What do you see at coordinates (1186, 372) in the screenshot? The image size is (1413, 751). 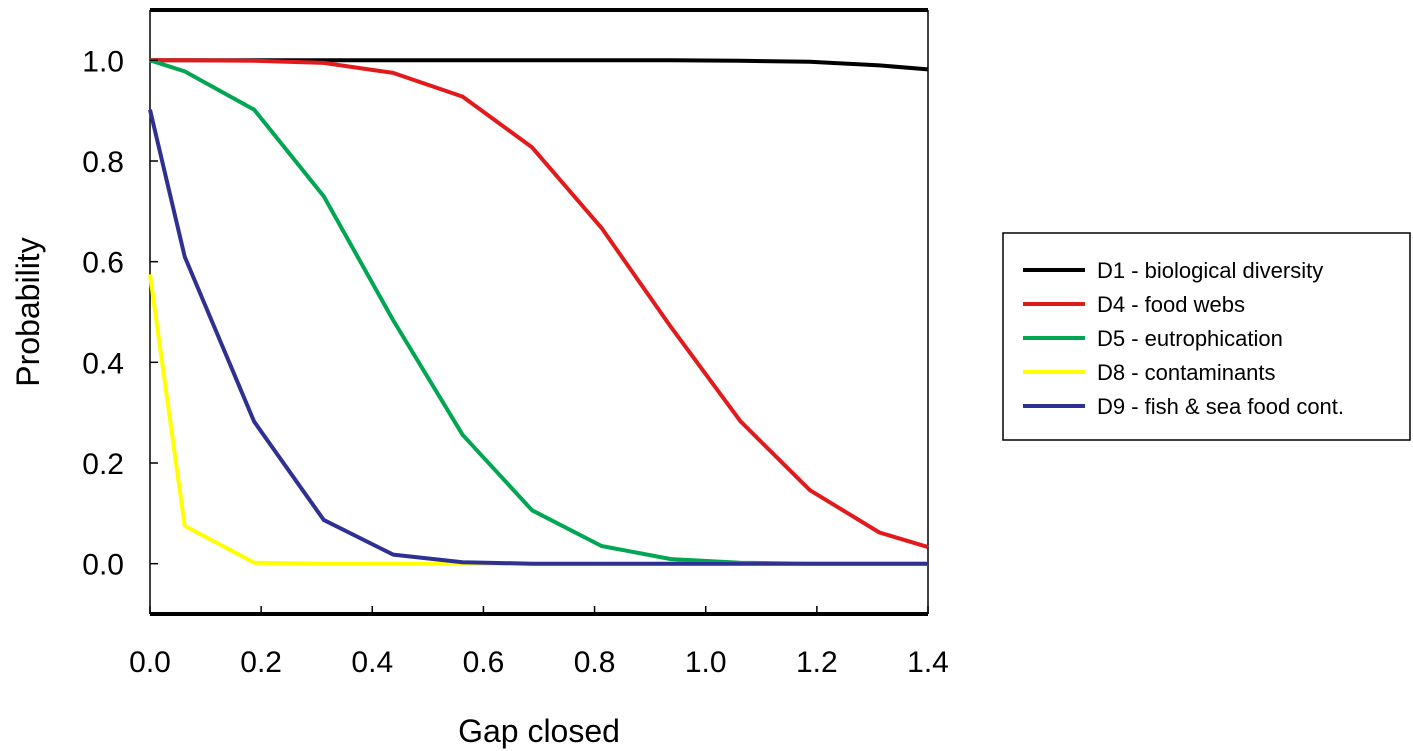 I see `legend-label: D8 - contaminants` at bounding box center [1186, 372].